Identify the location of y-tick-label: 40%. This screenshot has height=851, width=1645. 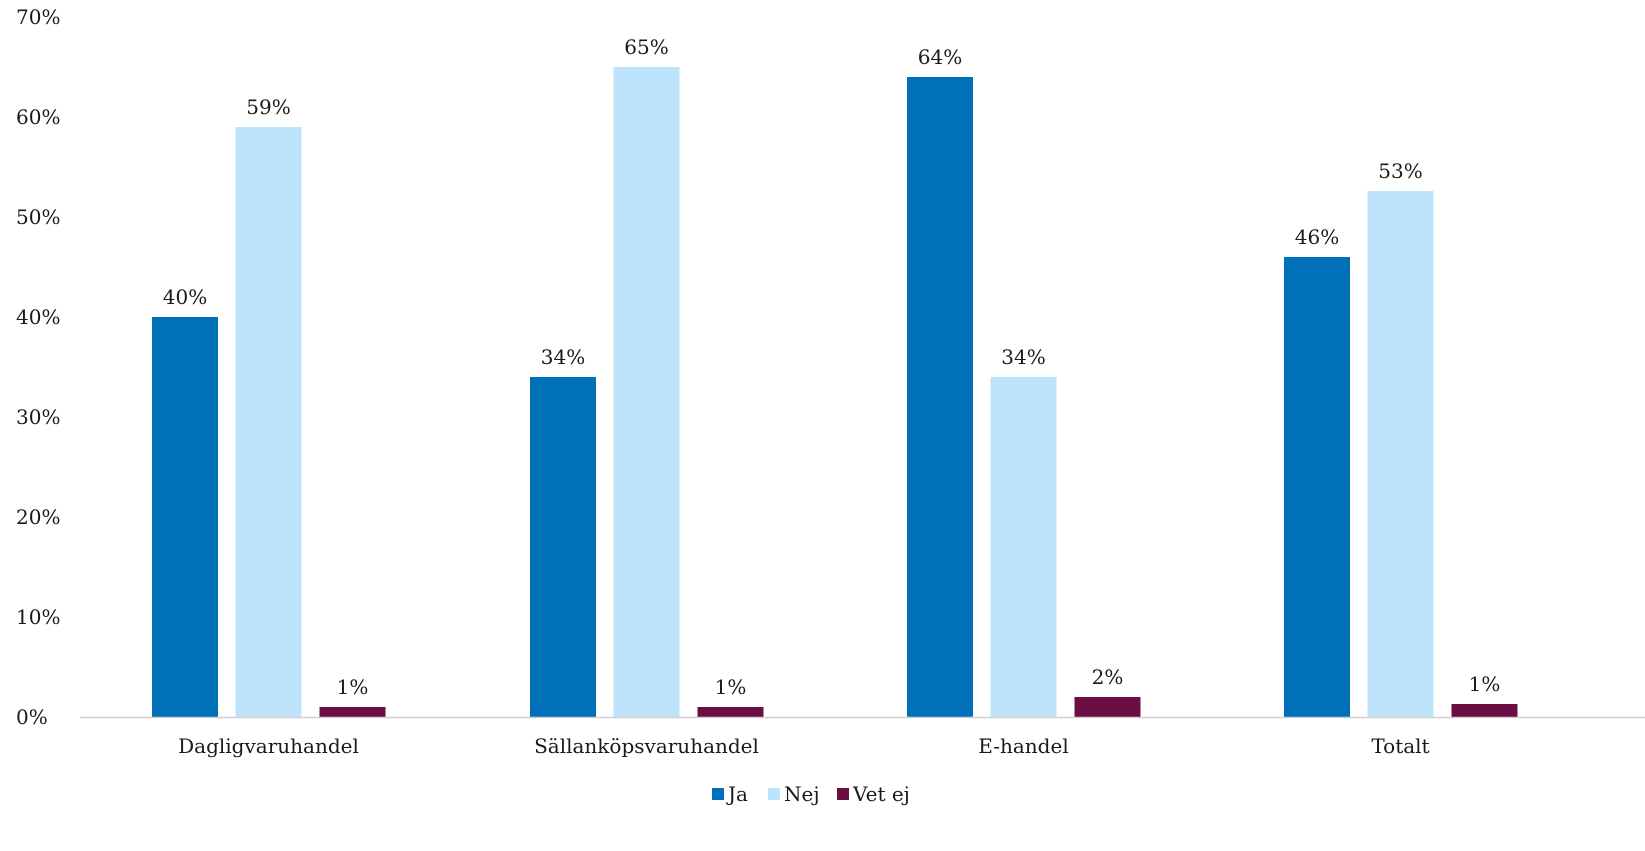
(38, 317).